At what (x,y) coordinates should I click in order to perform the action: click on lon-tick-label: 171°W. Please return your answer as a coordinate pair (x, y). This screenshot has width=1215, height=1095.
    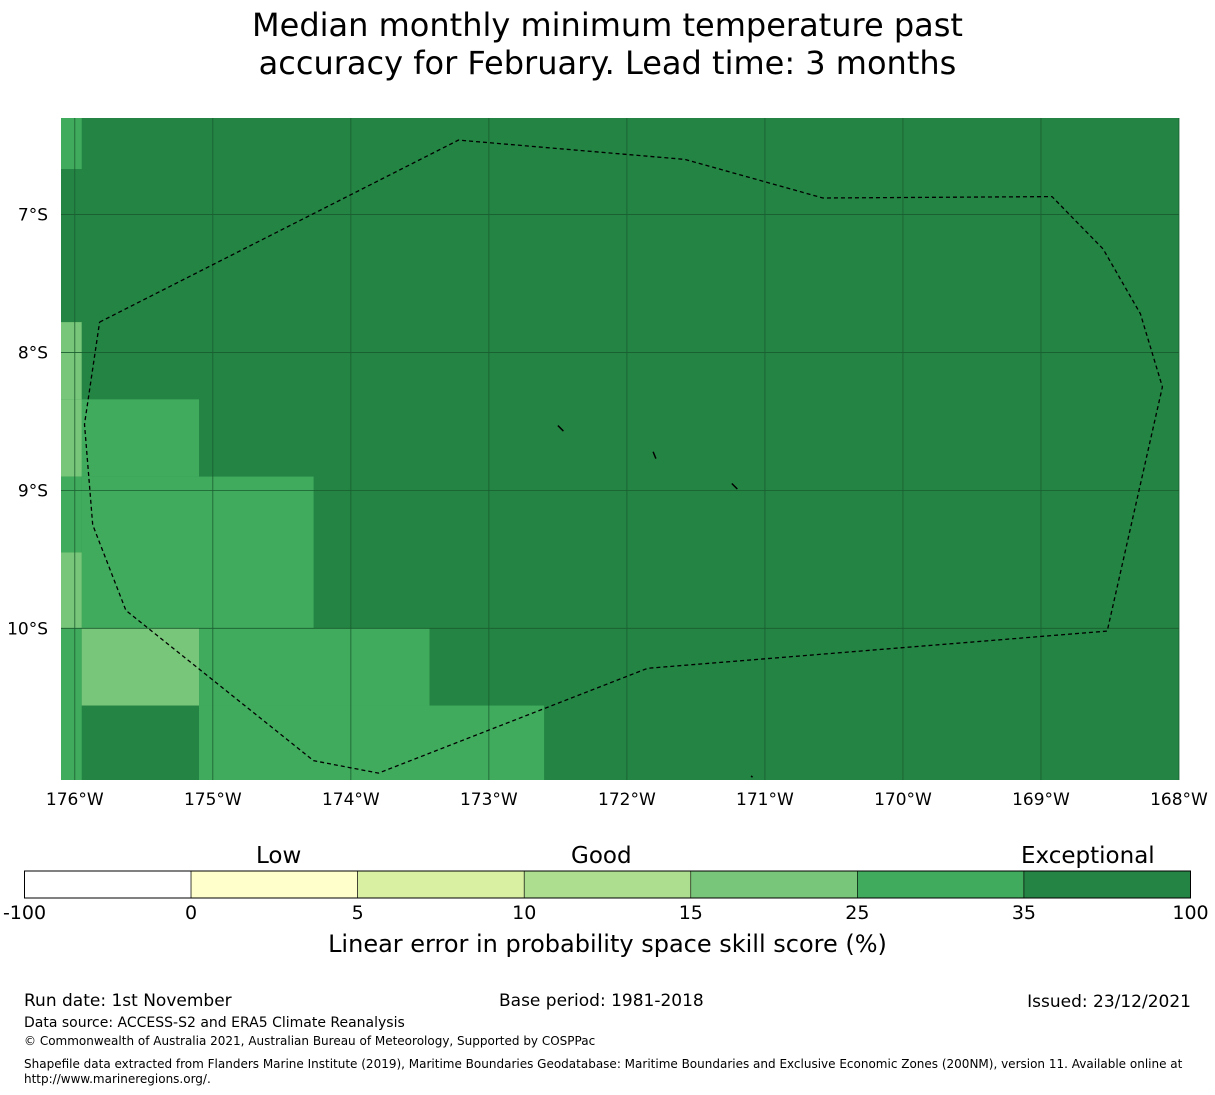
    Looking at the image, I should click on (765, 800).